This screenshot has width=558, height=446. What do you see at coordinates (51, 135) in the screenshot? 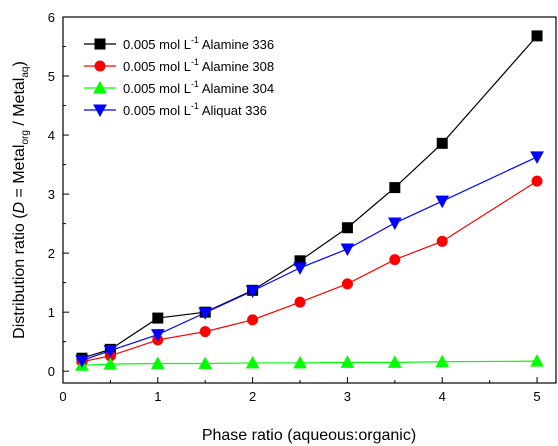
I see `y-tick-label: 4` at bounding box center [51, 135].